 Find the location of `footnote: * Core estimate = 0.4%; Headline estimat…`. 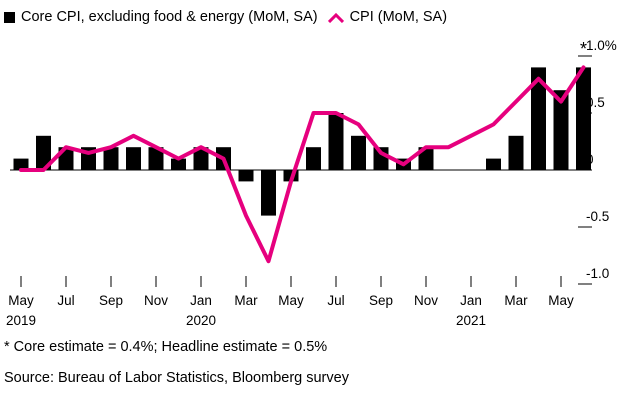

footnote: * Core estimate = 0.4%; Headline estimat… is located at coordinates (166, 347).